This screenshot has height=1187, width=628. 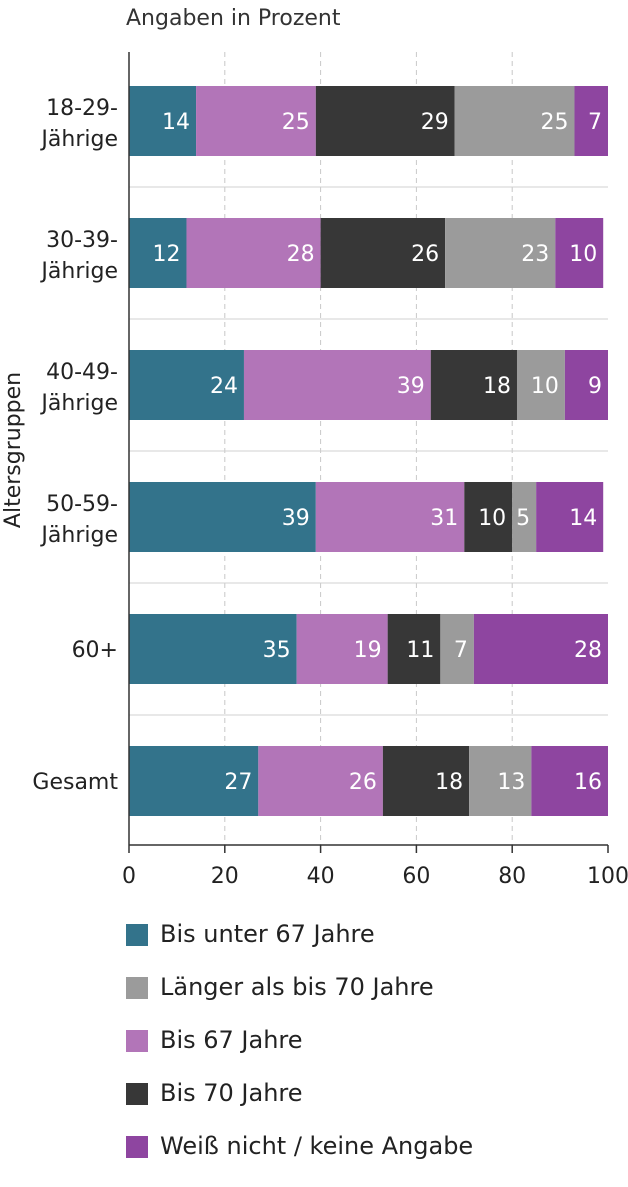 I want to click on bar-value-label: 11, so click(x=420, y=650).